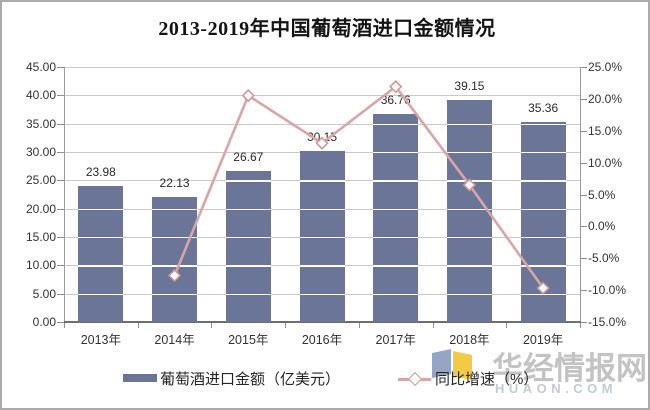  I want to click on x-axis-category-label: 2019年, so click(543, 340).